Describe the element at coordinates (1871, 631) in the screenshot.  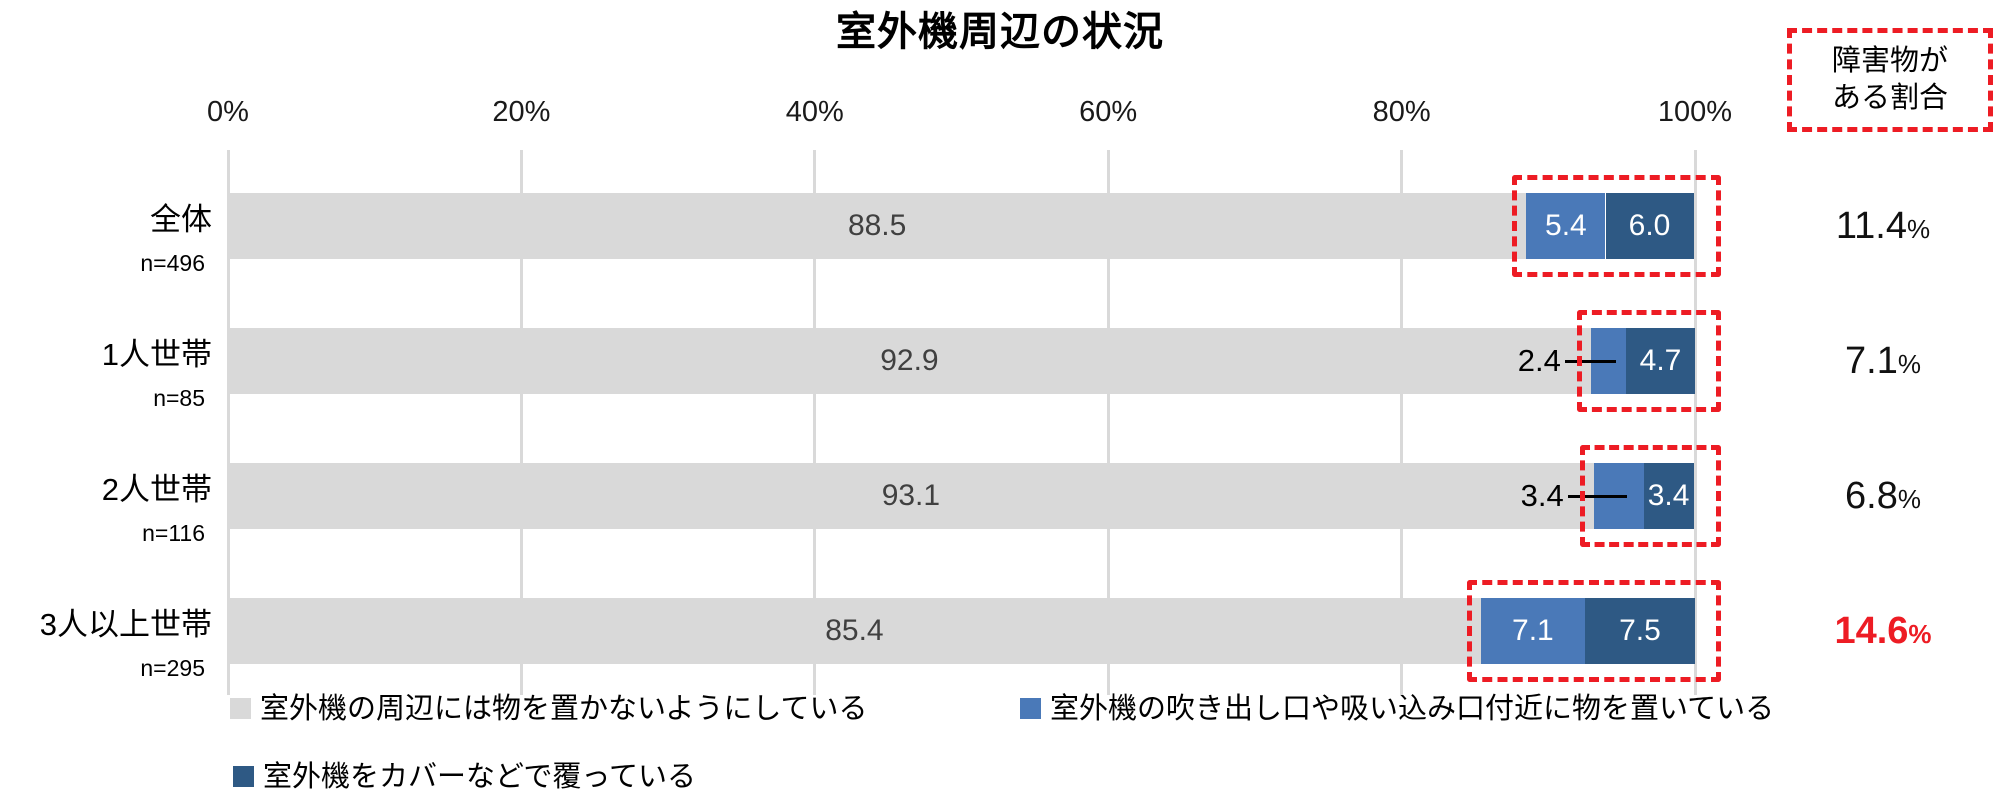
I see `obstacle-rate-number: 14.6` at that location.